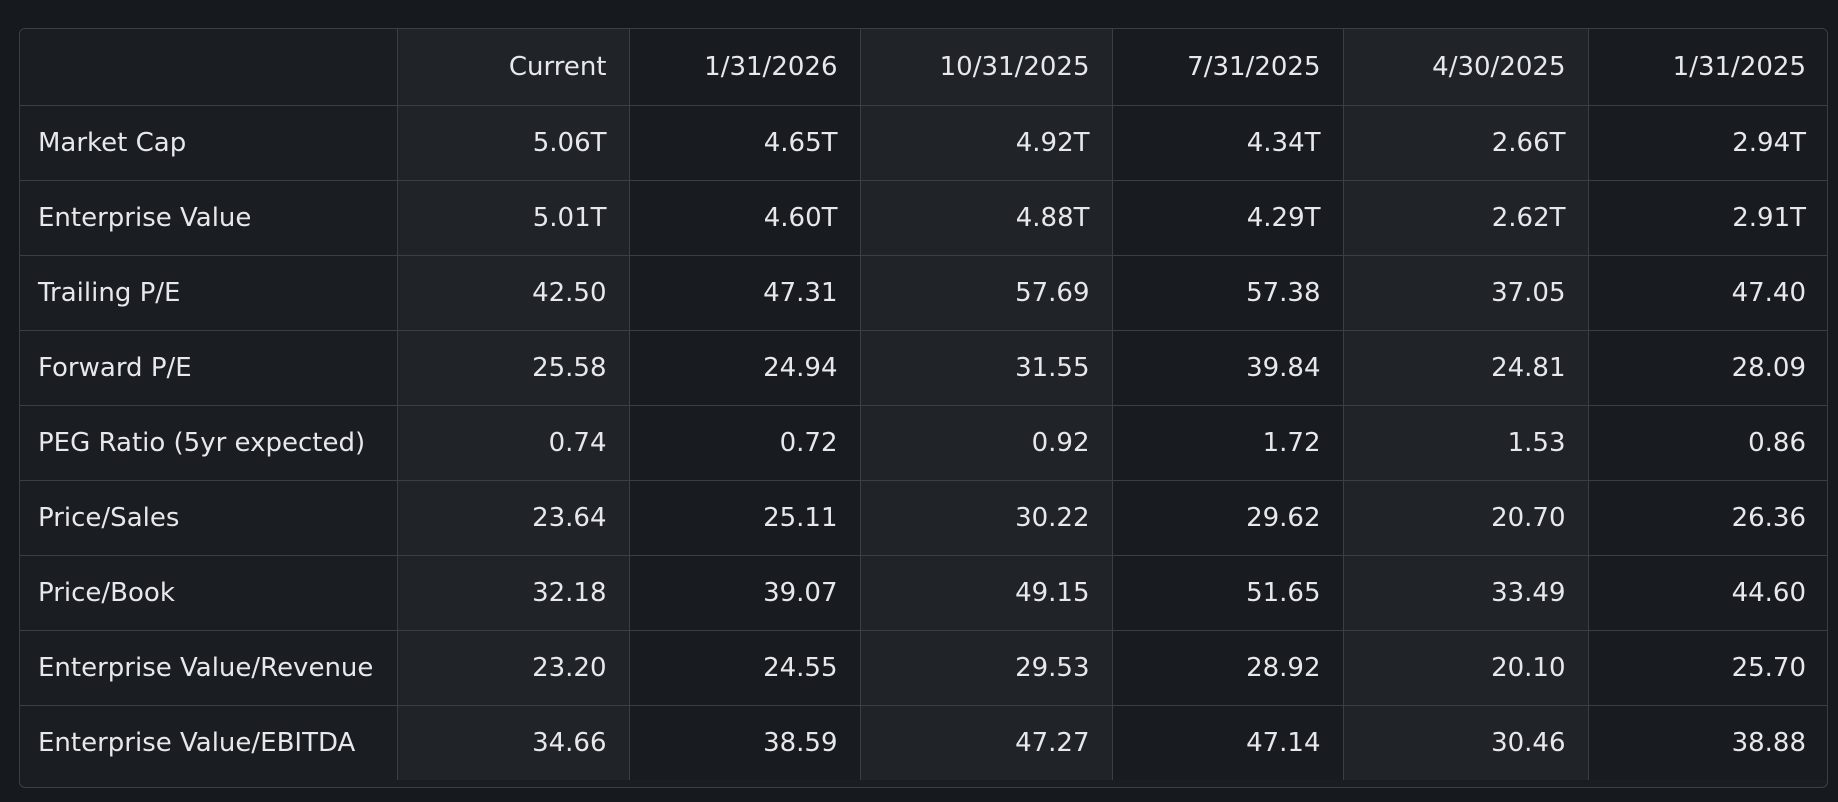 The image size is (1838, 802). What do you see at coordinates (209, 593) in the screenshot?
I see `row-label: Price/Book` at bounding box center [209, 593].